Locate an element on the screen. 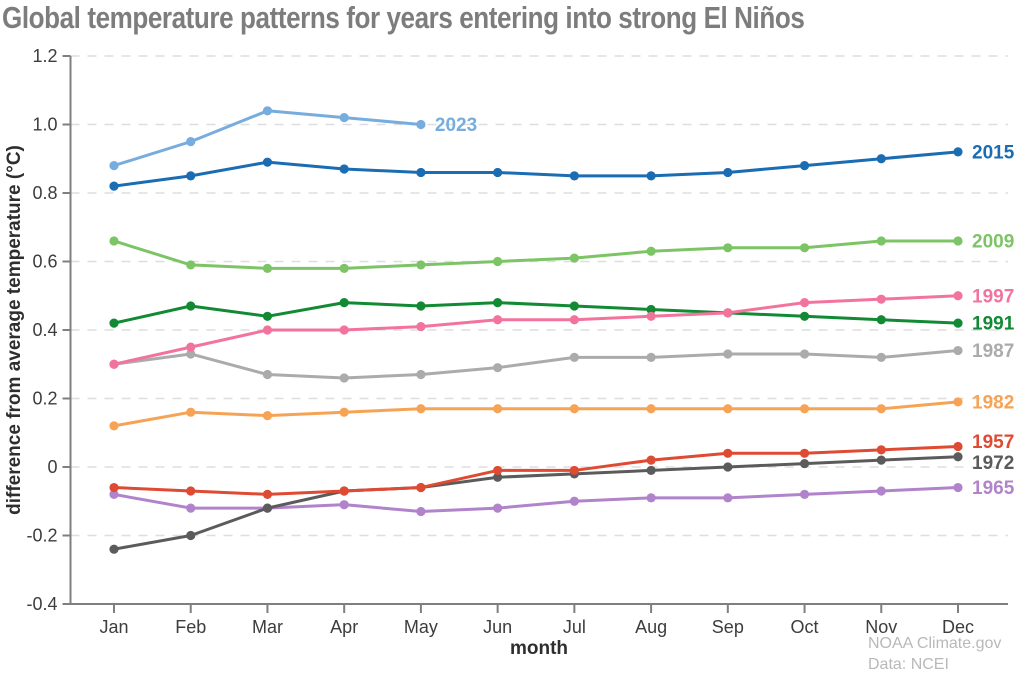 The image size is (1024, 682). series-line-2015 is located at coordinates (536, 169).